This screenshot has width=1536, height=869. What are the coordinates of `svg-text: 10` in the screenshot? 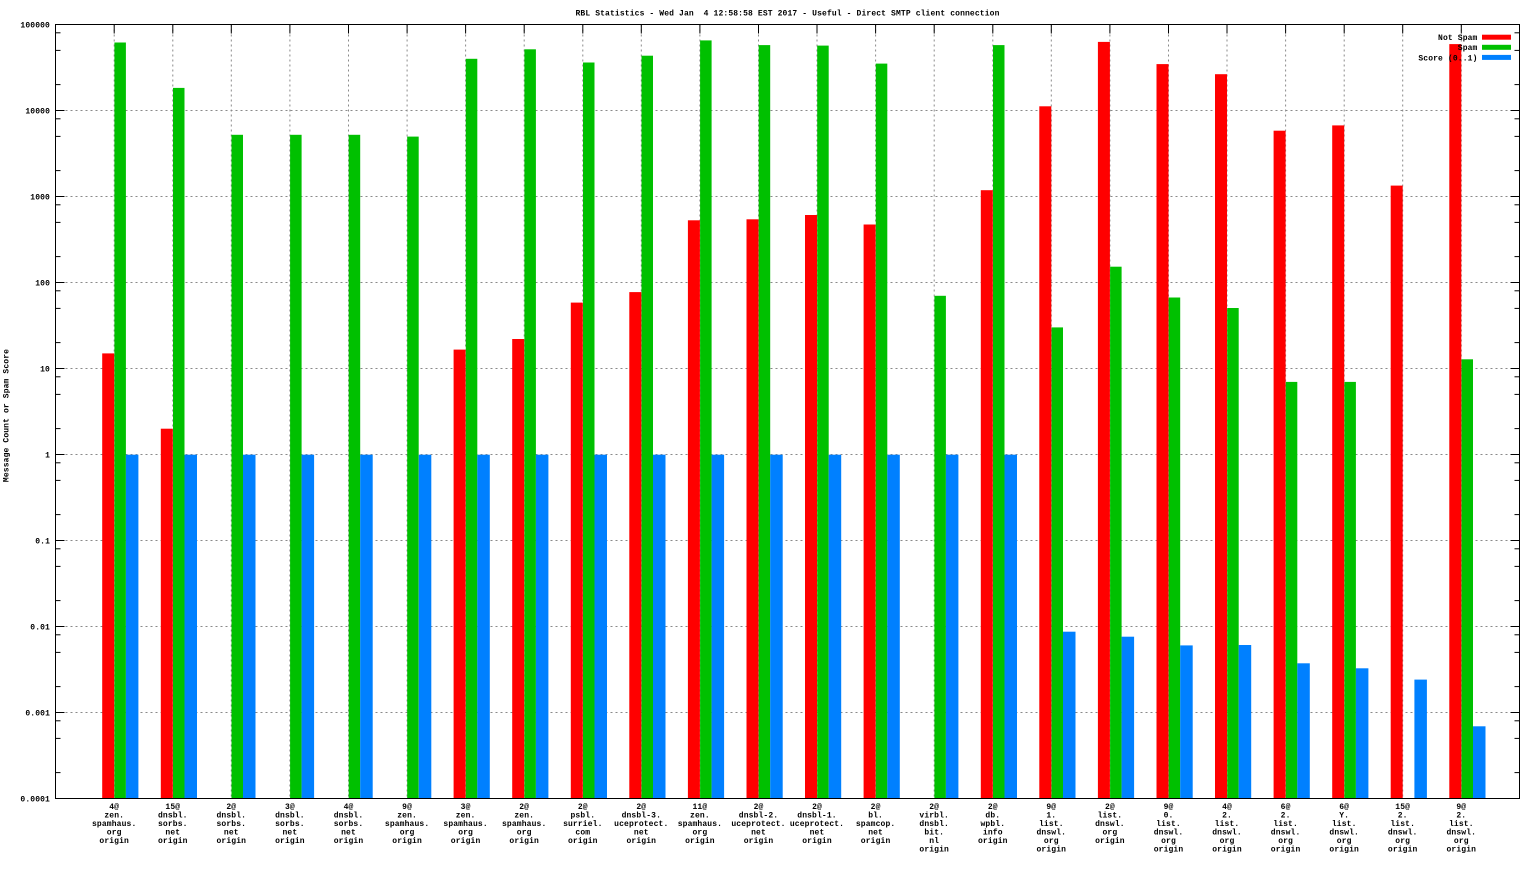 It's located at (45, 369).